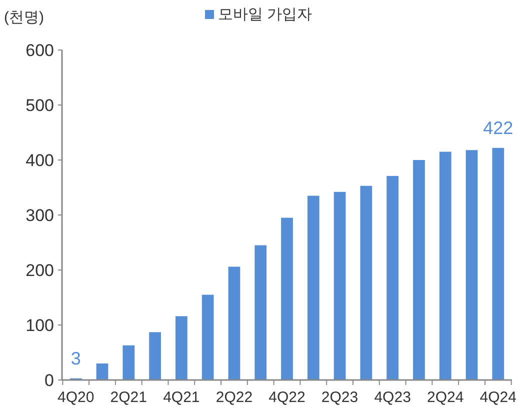  I want to click on x-tick-label: 2Q21, so click(128, 397).